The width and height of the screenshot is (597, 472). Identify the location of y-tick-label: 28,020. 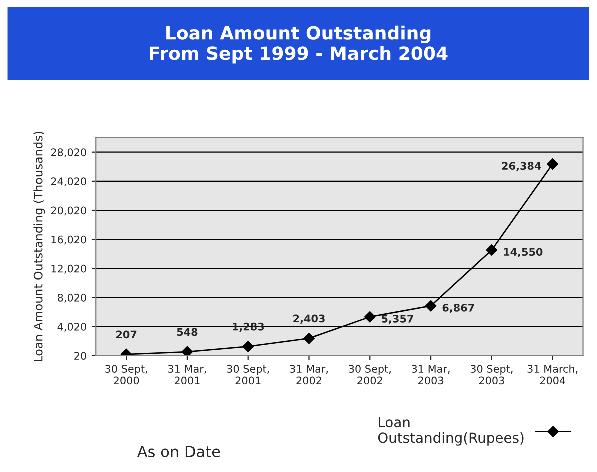
(68, 153).